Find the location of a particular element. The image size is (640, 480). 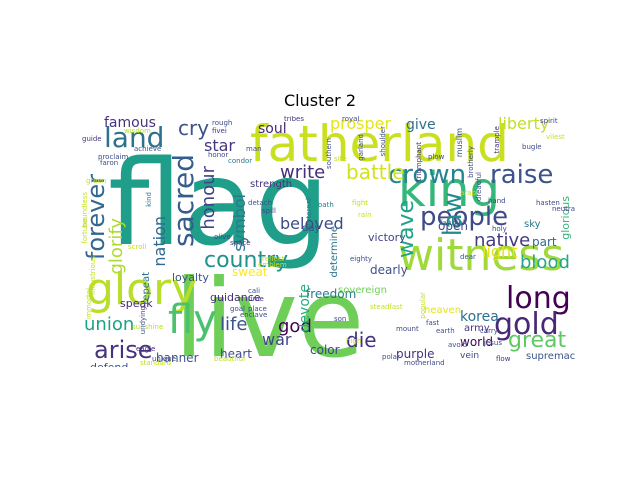

cloud-word: gold is located at coordinates (526, 324).